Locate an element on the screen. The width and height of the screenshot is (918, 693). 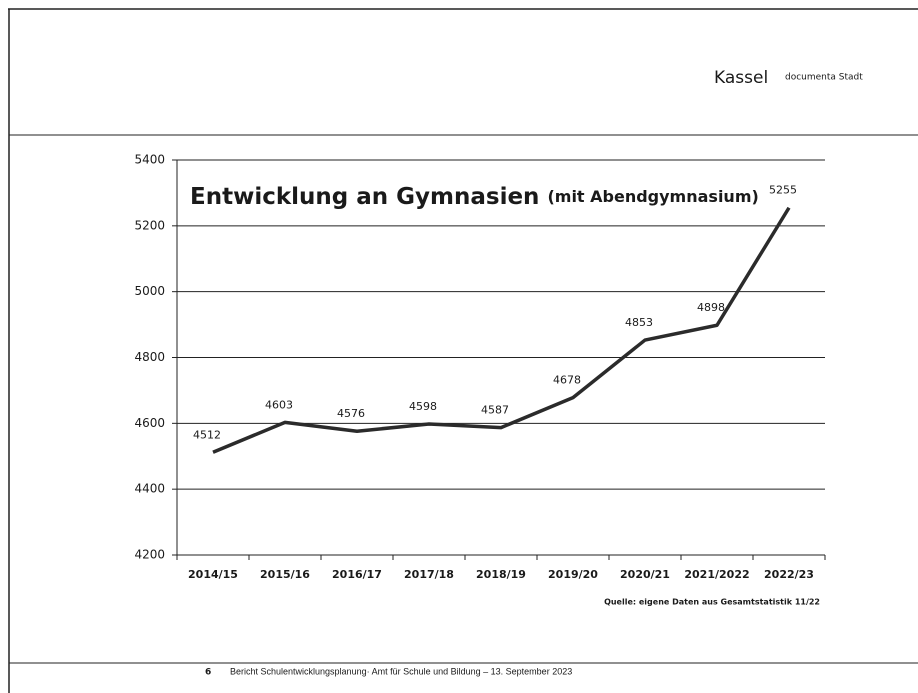
x-tick-label: 2022/23 is located at coordinates (789, 574).